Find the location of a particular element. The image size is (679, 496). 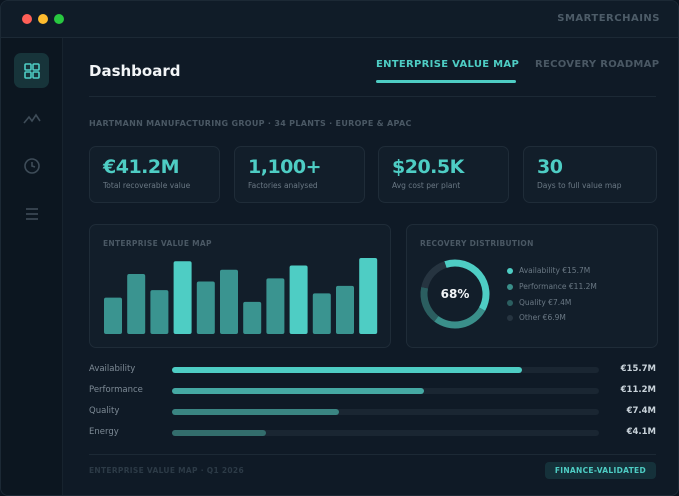

kpi-label: Total recoverable value is located at coordinates (147, 185).